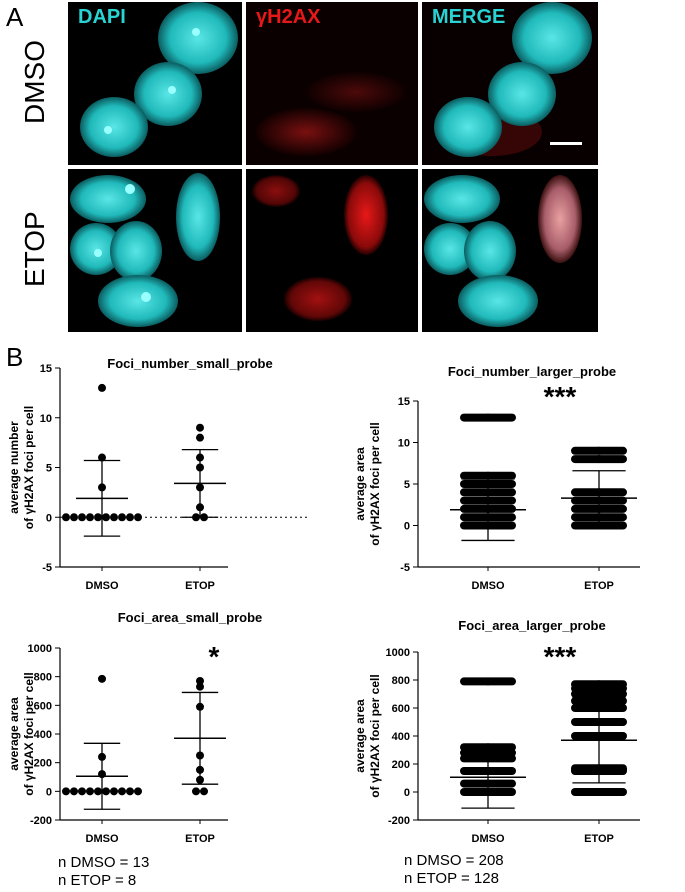  I want to click on y-axis-label: average number, so click(14, 467).